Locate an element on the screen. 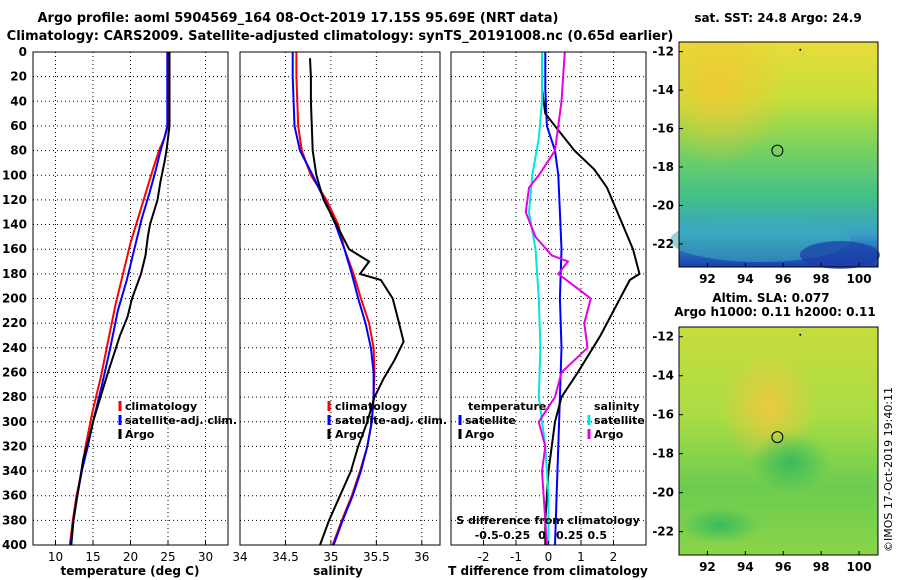 The image size is (900, 580). sla_map-ytick-label: -18 is located at coordinates (663, 454).